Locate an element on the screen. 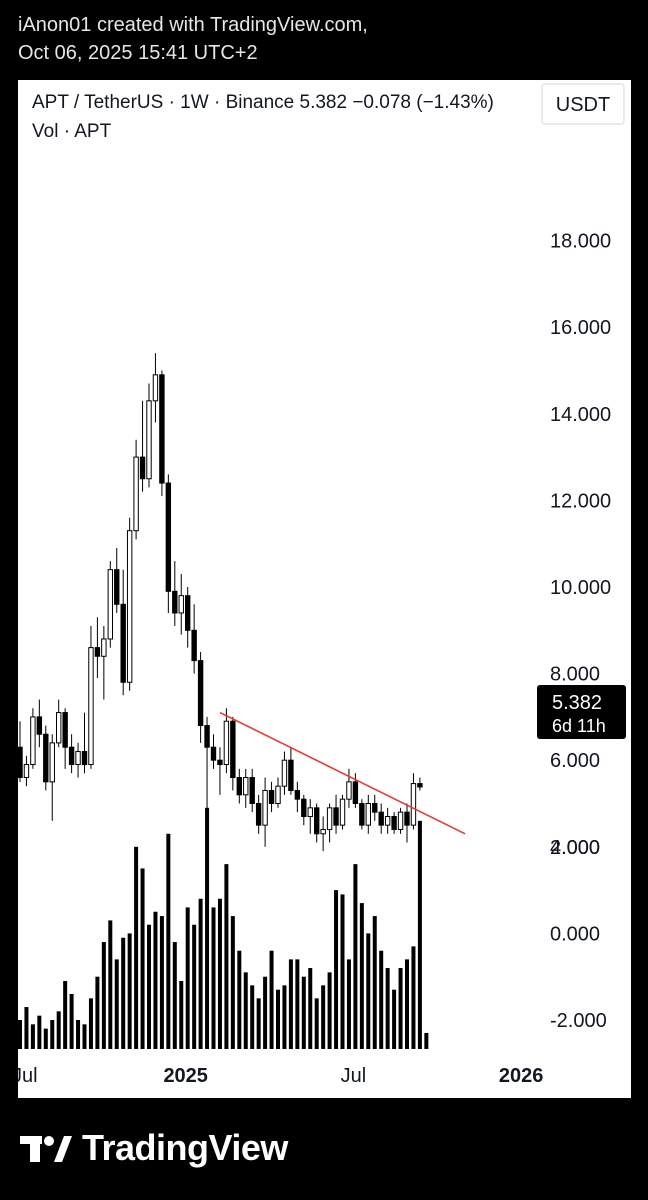  y-tick-label: 6.000 is located at coordinates (575, 761).